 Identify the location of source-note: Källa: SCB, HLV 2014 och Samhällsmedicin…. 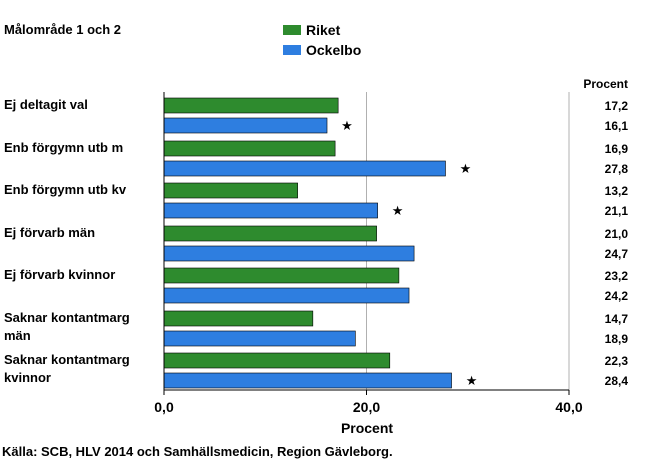
(197, 451).